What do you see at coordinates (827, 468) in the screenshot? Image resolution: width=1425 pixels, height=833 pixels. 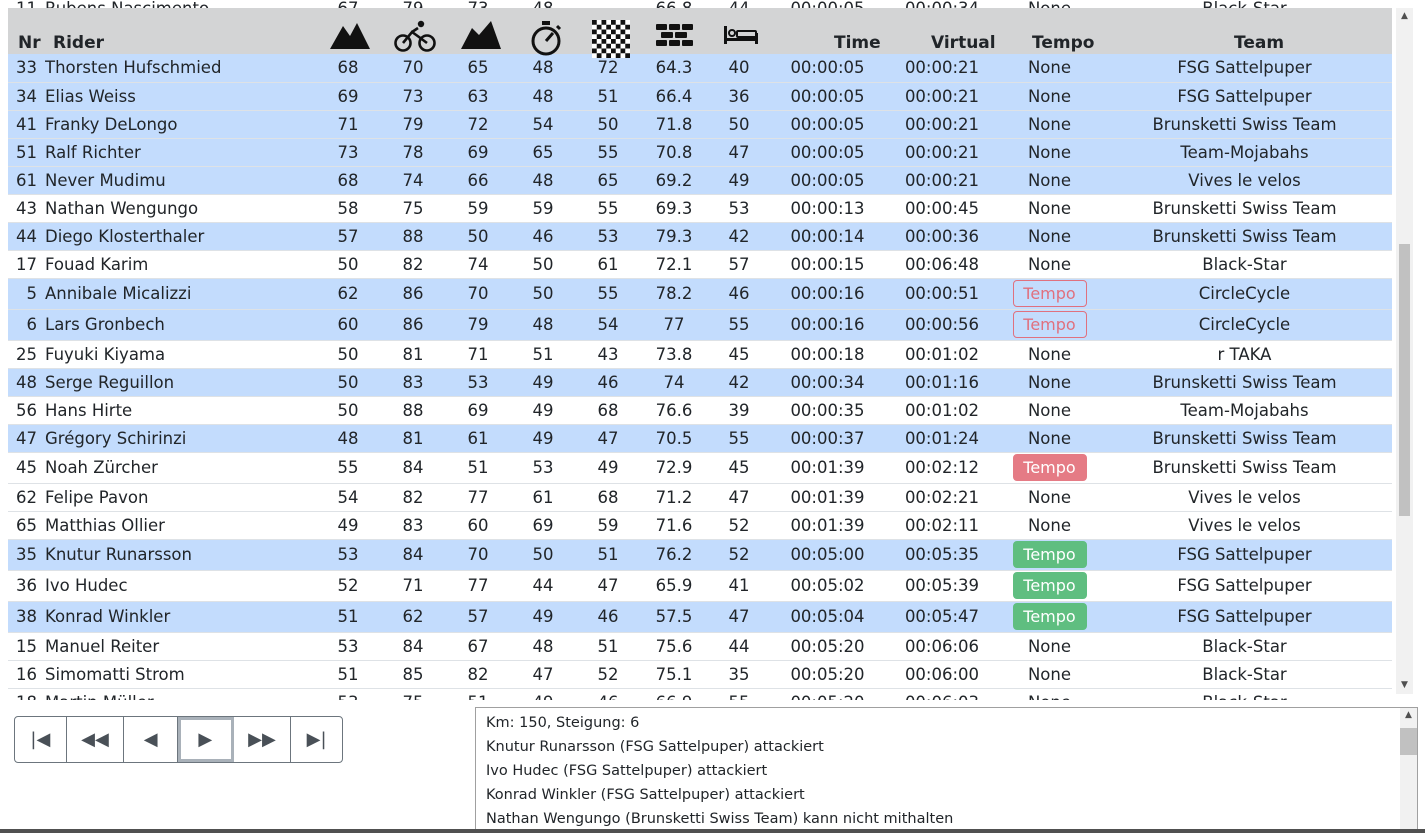 I see `time-cell: 00:01:39` at bounding box center [827, 468].